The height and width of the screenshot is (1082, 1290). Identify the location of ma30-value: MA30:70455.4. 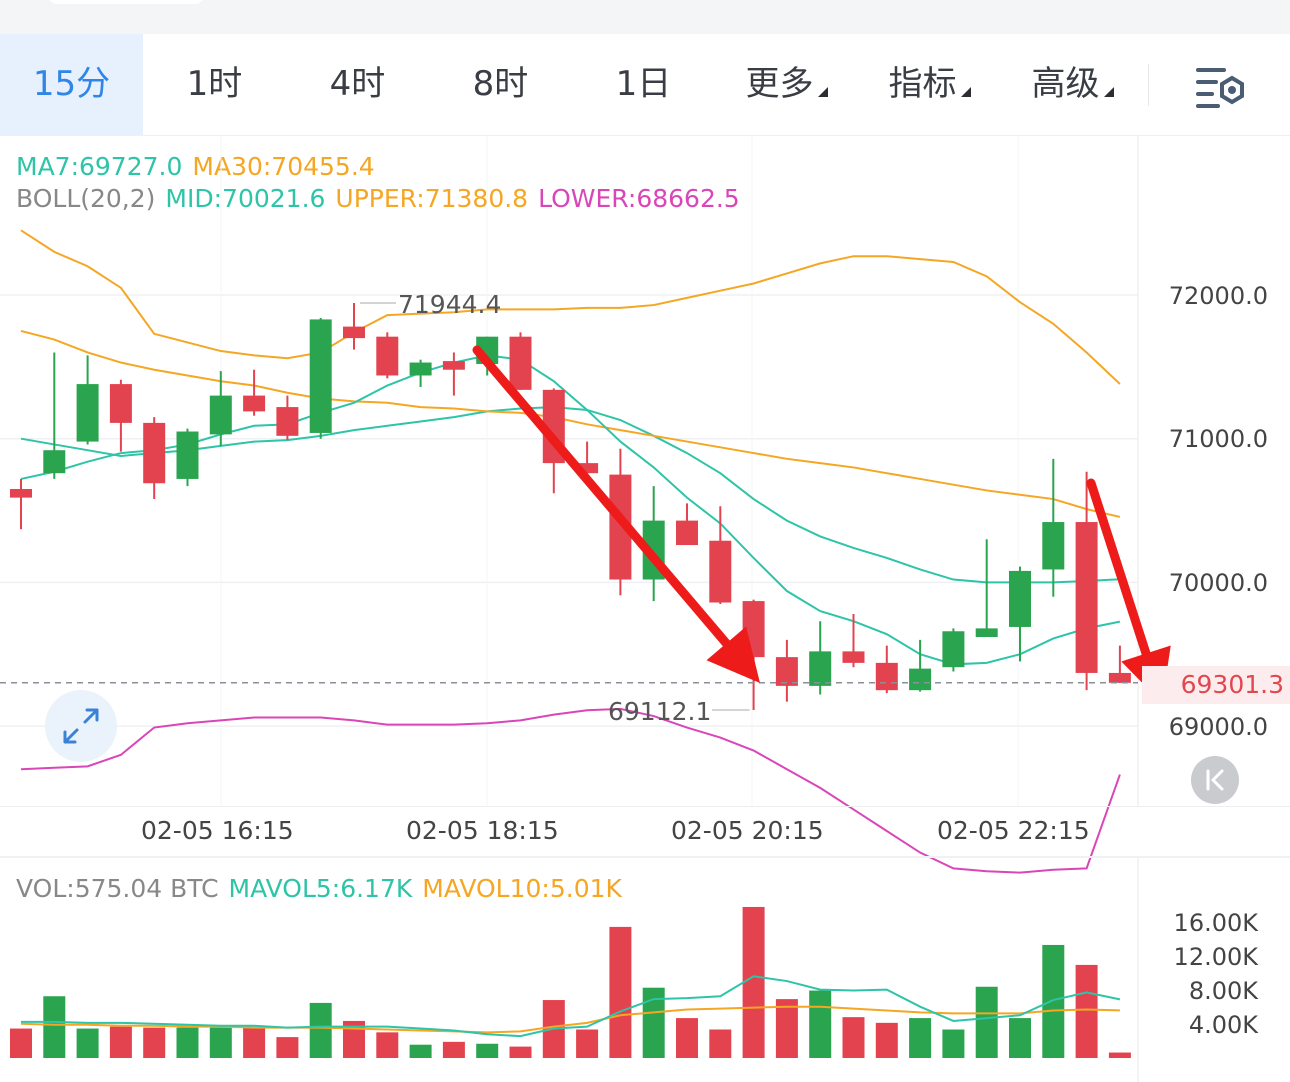
(283, 166).